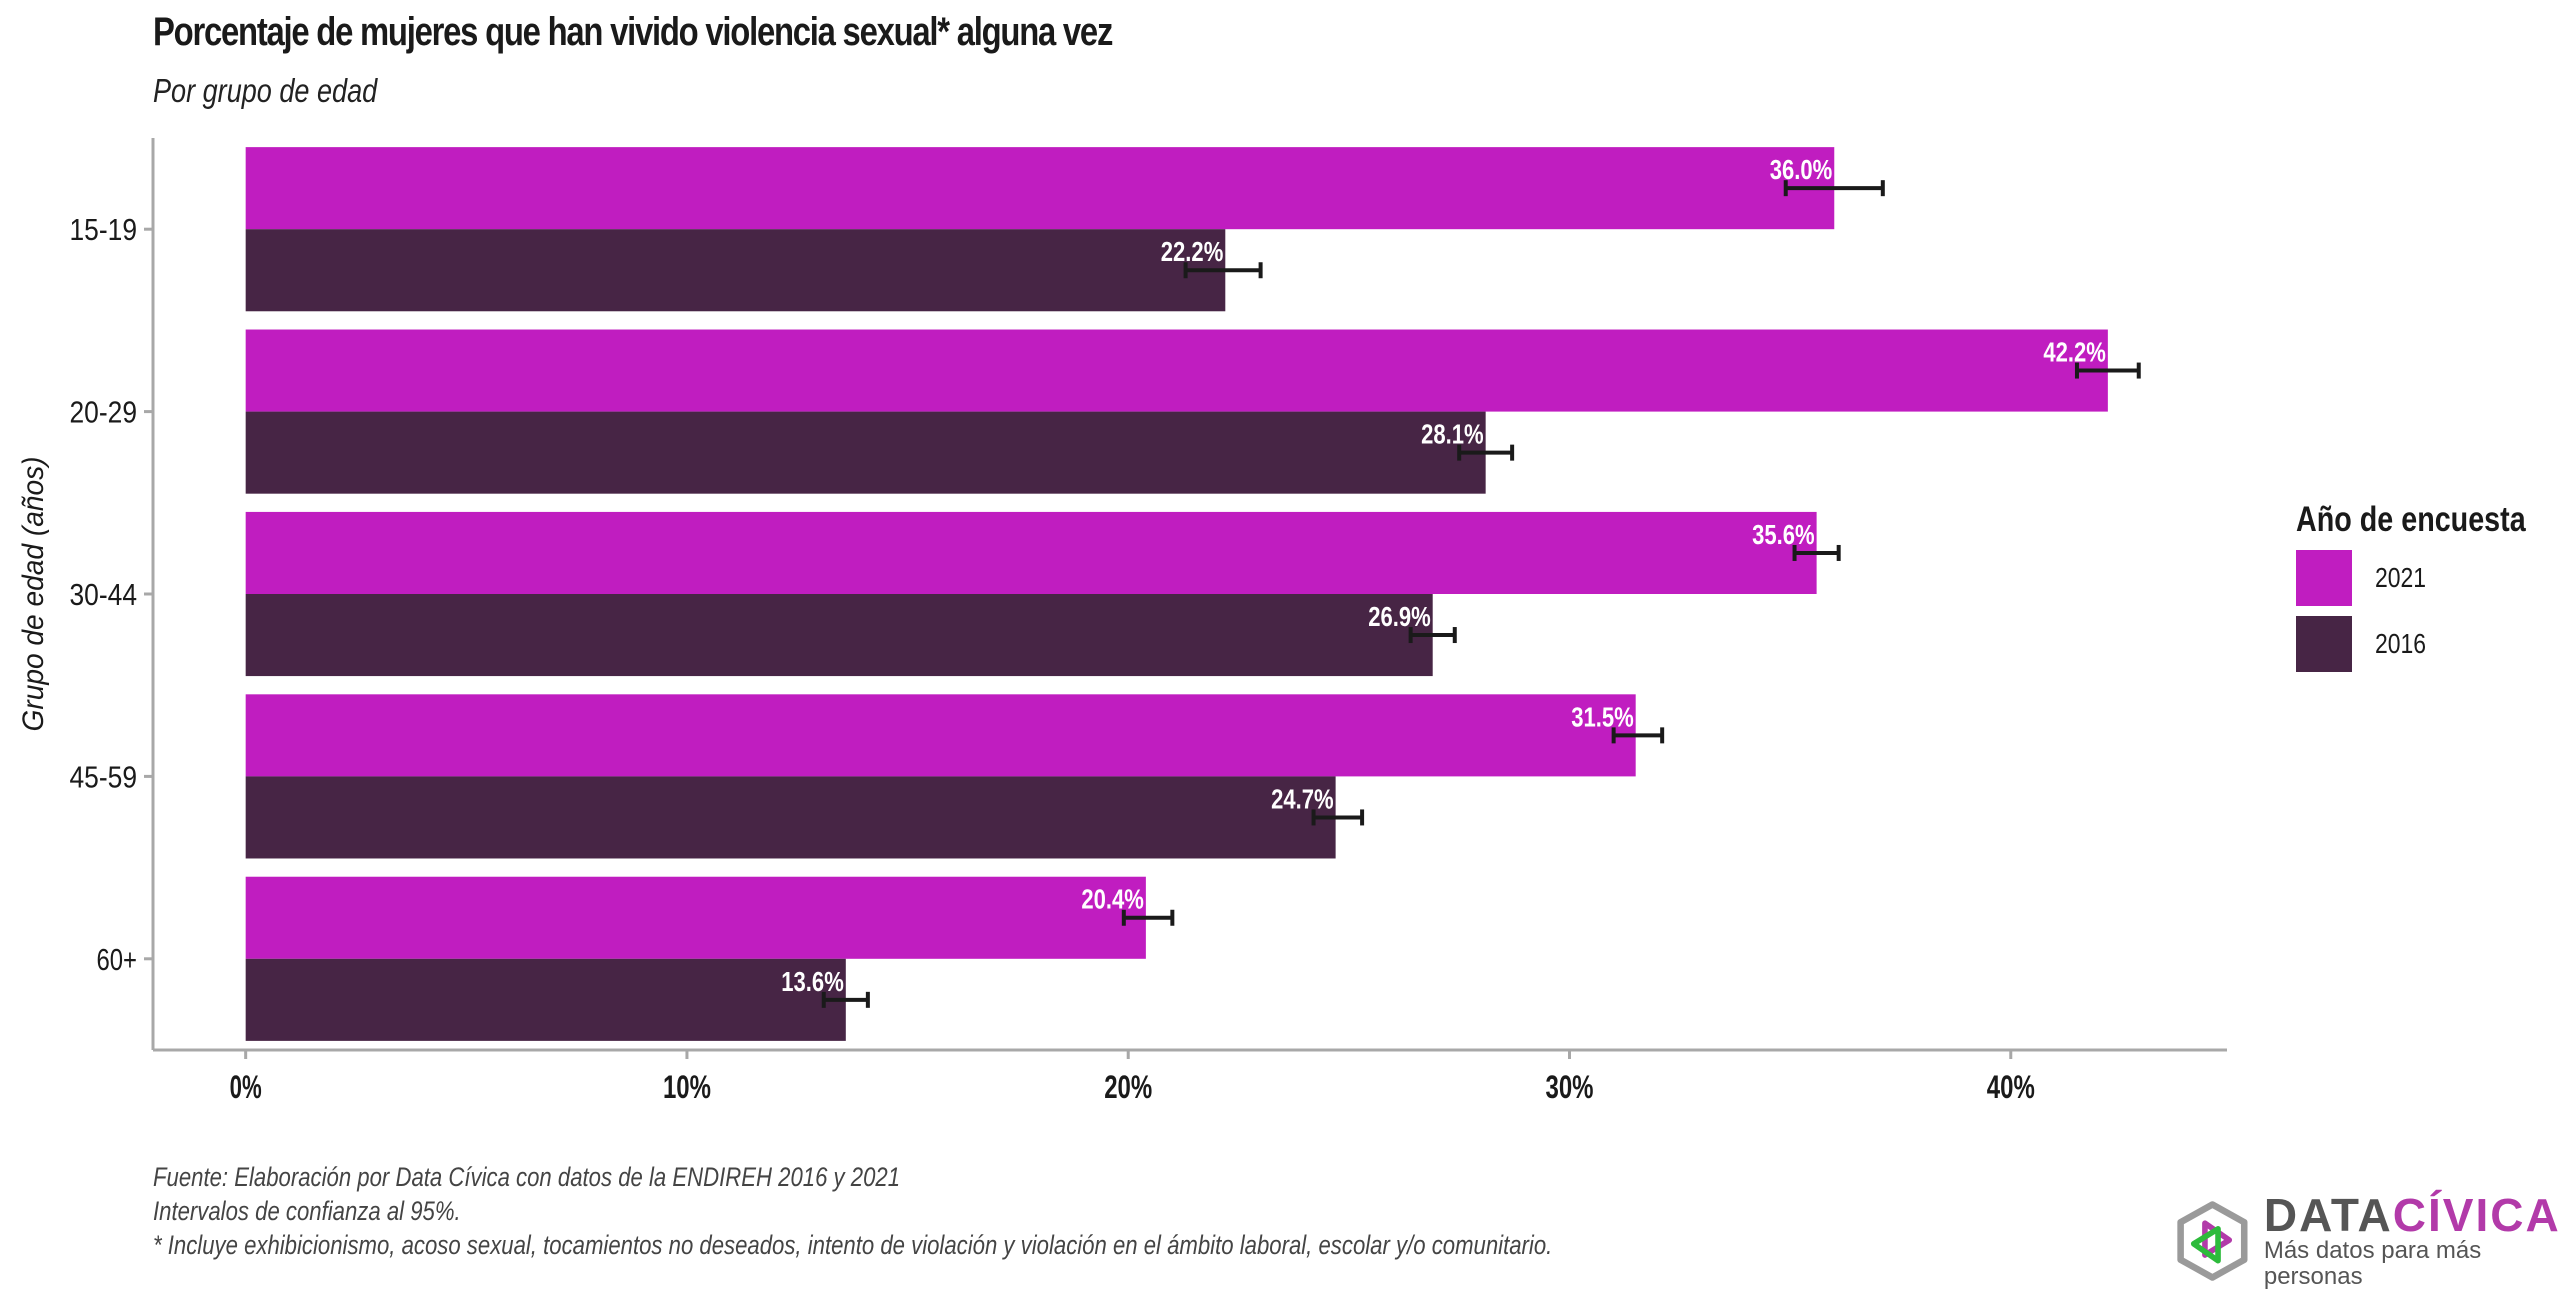 Image resolution: width=2560 pixels, height=1290 pixels. I want to click on datacivica-logo: DATACÍVICA Más datos para más personas, so click(2367, 1241).